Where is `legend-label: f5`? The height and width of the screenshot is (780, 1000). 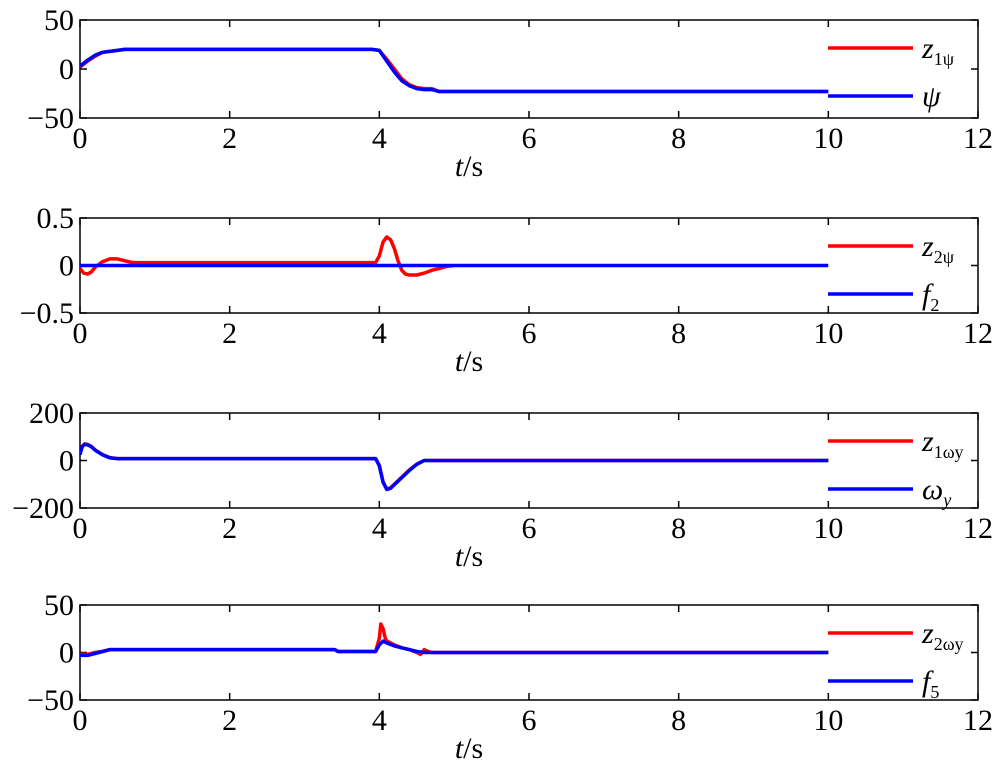
legend-label: f5 is located at coordinates (930, 683).